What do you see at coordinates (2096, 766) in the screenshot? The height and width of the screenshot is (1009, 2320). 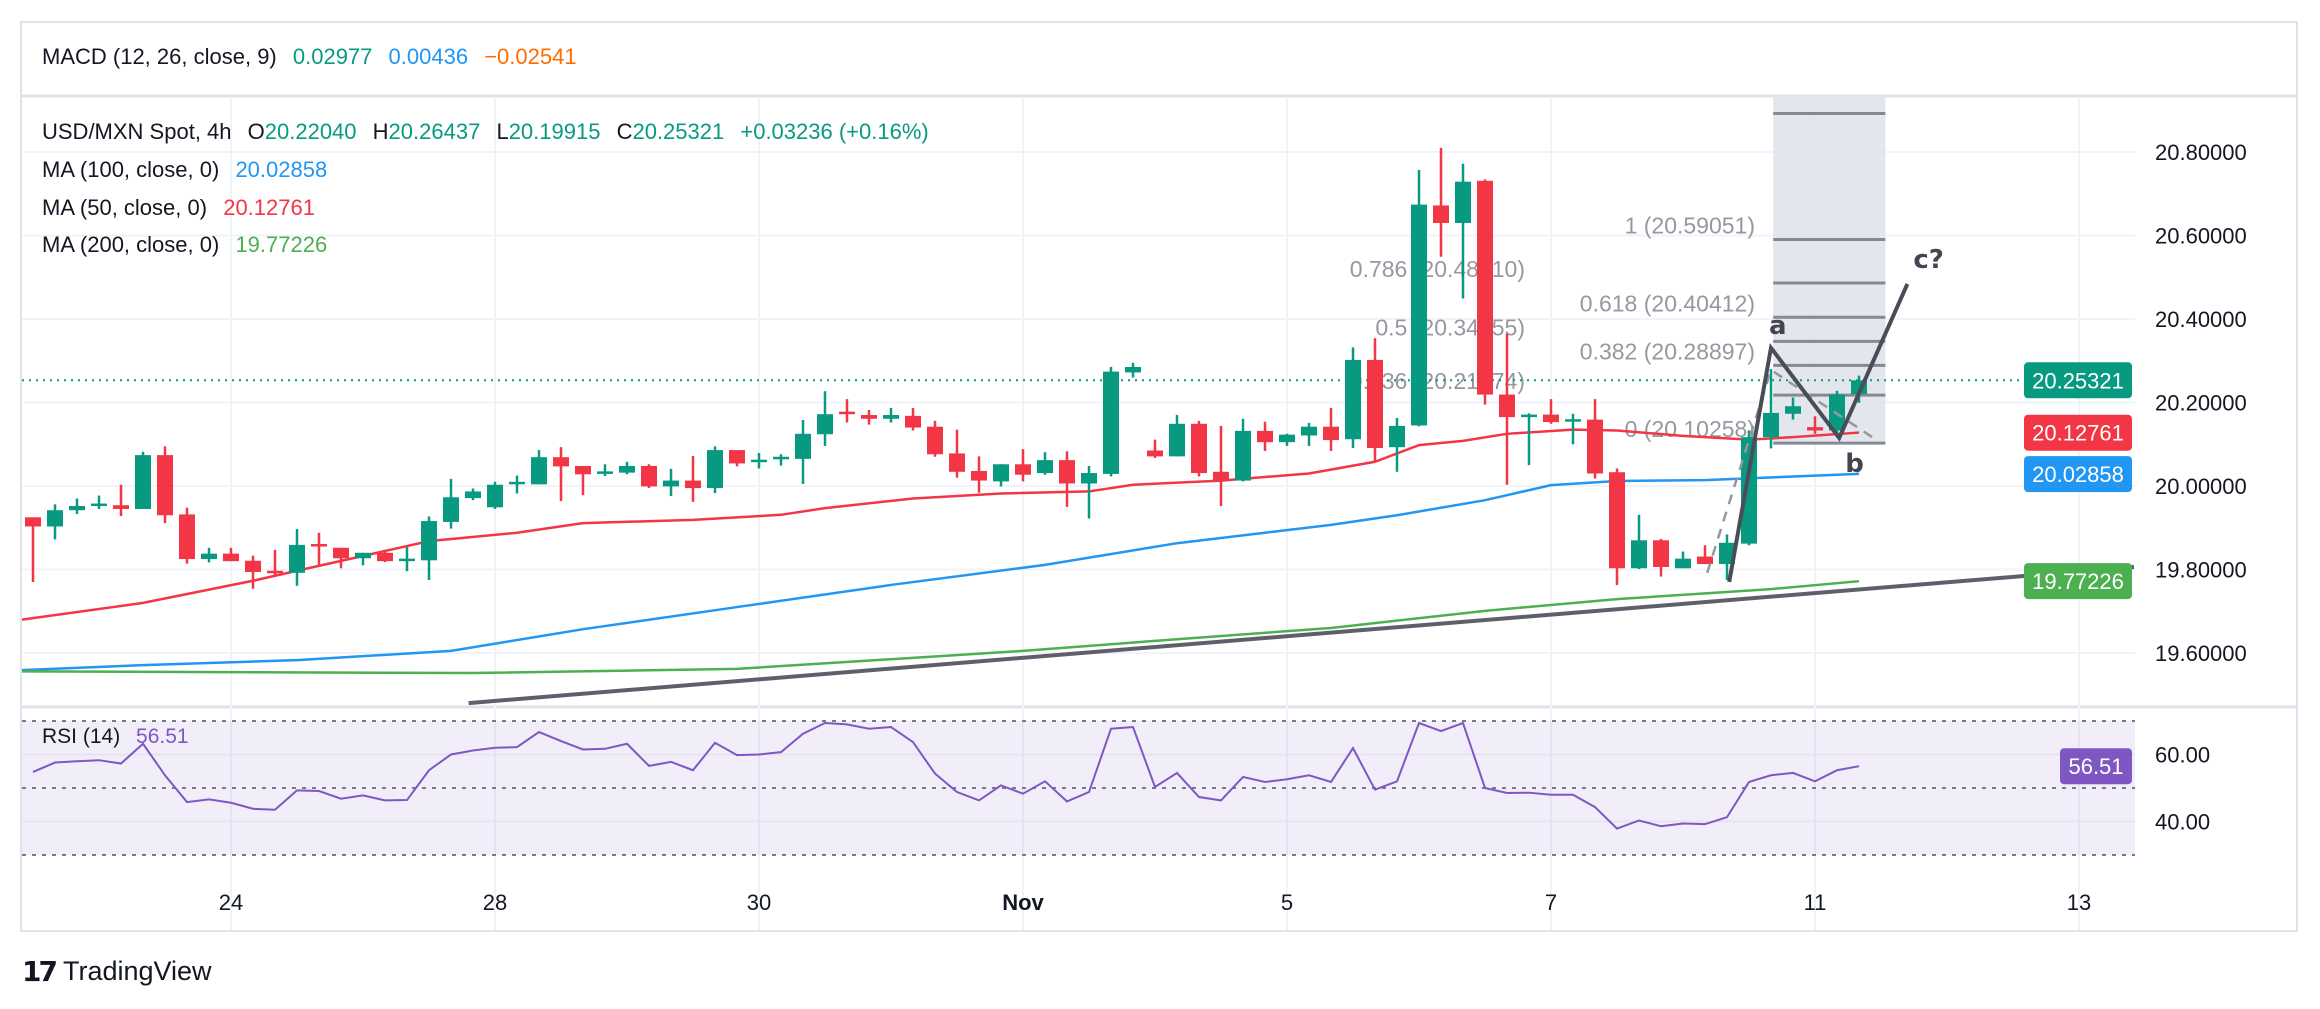 I see `rsi-tag-box` at bounding box center [2096, 766].